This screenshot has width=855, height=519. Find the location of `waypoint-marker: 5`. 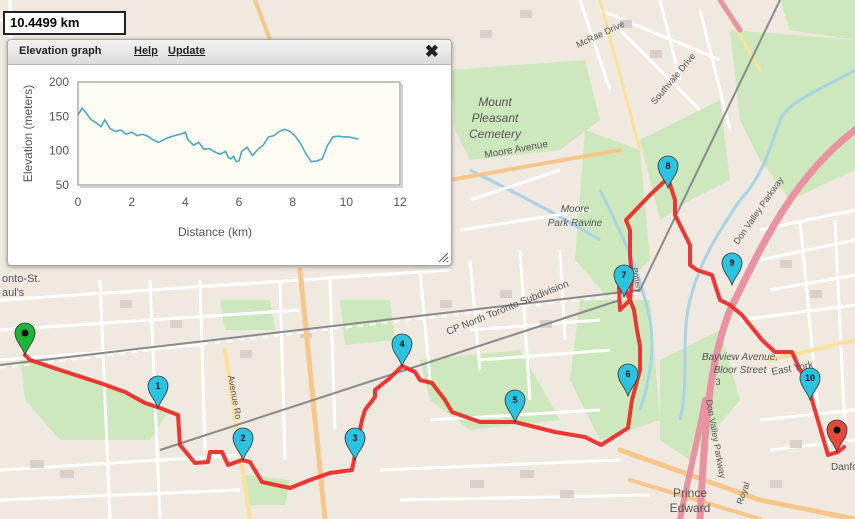

waypoint-marker: 5 is located at coordinates (515, 406).